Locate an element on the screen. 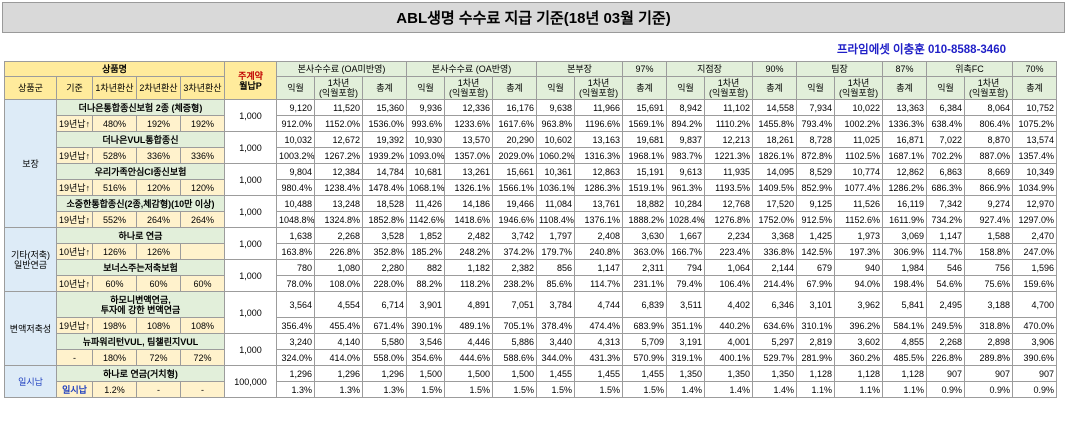  amount-cell: 14,186 is located at coordinates (469, 203).